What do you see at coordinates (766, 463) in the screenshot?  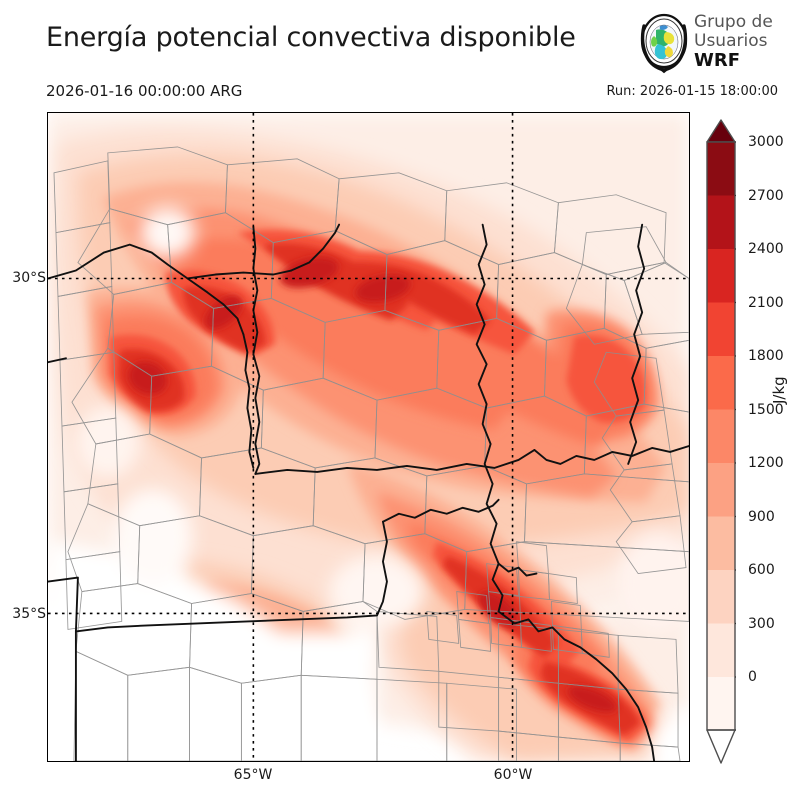 I see `colorbar-tick-1200: 1200` at bounding box center [766, 463].